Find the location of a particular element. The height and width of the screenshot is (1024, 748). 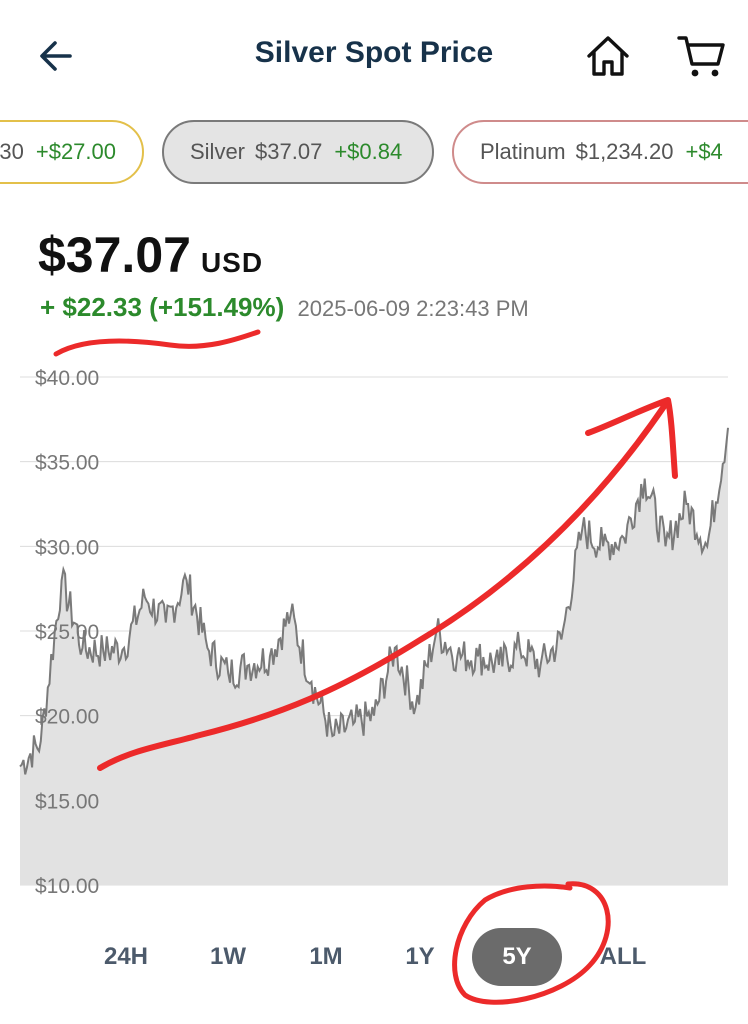

range-1w: 1W is located at coordinates (228, 956).